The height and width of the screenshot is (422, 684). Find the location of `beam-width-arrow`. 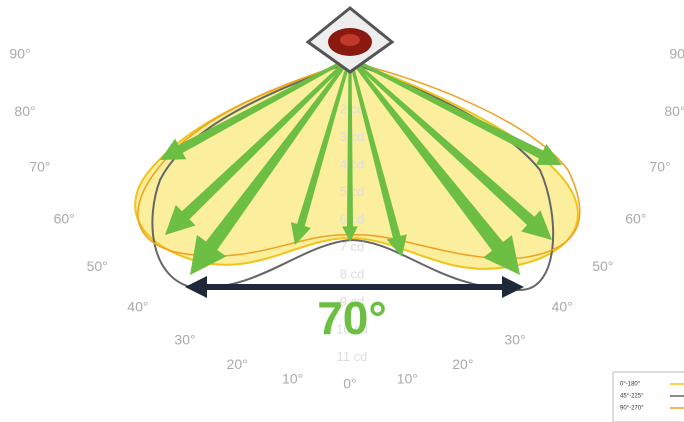

beam-width-arrow is located at coordinates (354, 287).